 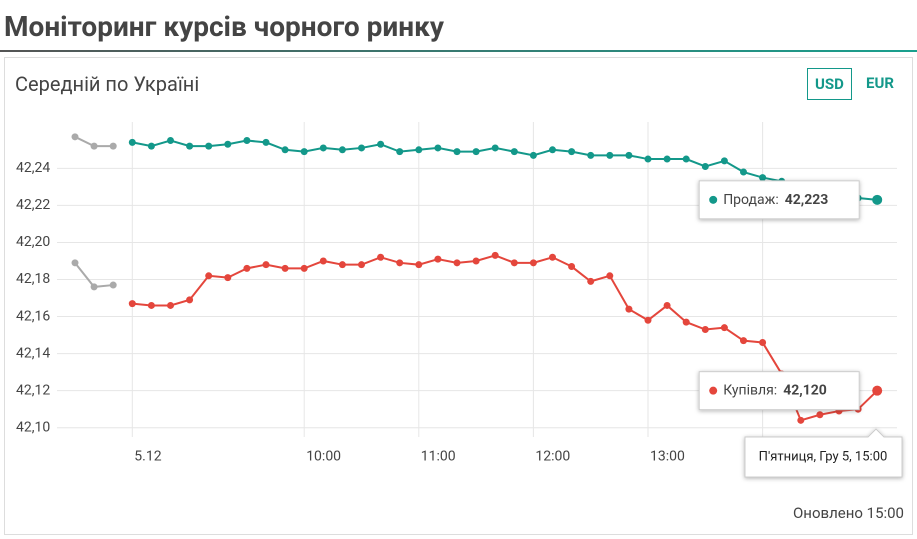 What do you see at coordinates (147, 457) in the screenshot?
I see `x-tick-label: 5.12` at bounding box center [147, 457].